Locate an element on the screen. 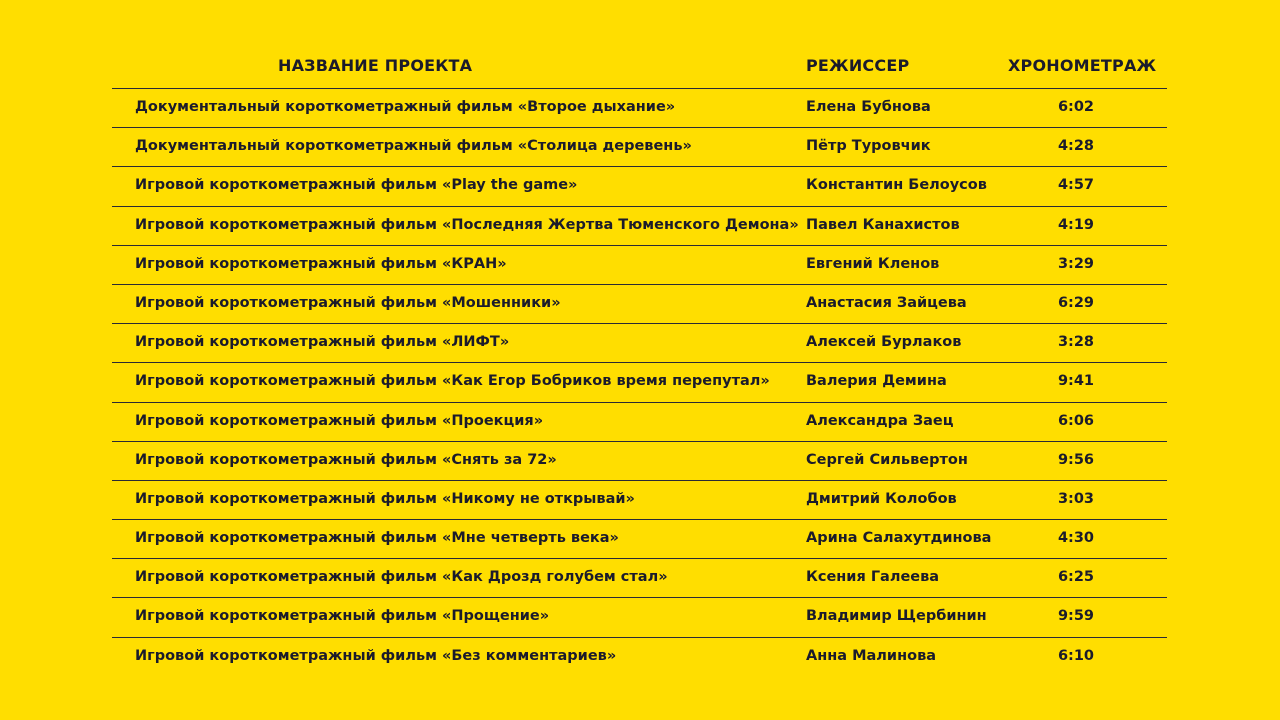 Image resolution: width=1280 pixels, height=720 pixels. director-cell: Елена Бубнова is located at coordinates (868, 107).